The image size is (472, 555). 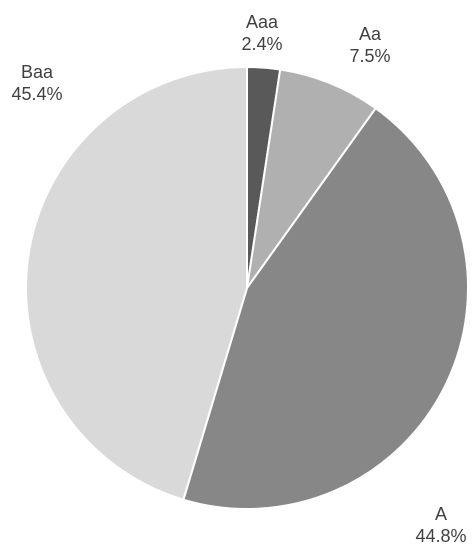 What do you see at coordinates (370, 34) in the screenshot?
I see `slice-label-aa: Aa` at bounding box center [370, 34].